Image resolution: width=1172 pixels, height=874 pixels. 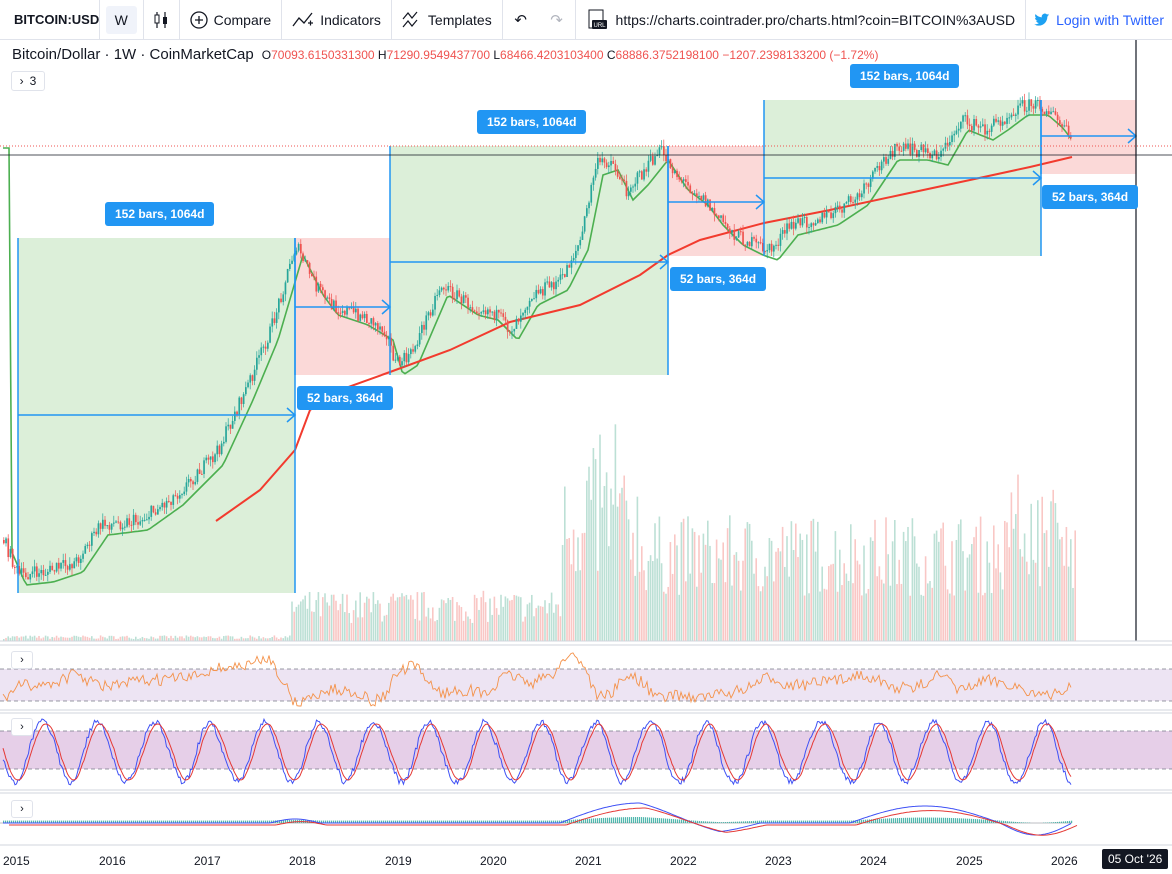 What do you see at coordinates (22, 727) in the screenshot?
I see `stoch-pane-toggle: ›` at bounding box center [22, 727].